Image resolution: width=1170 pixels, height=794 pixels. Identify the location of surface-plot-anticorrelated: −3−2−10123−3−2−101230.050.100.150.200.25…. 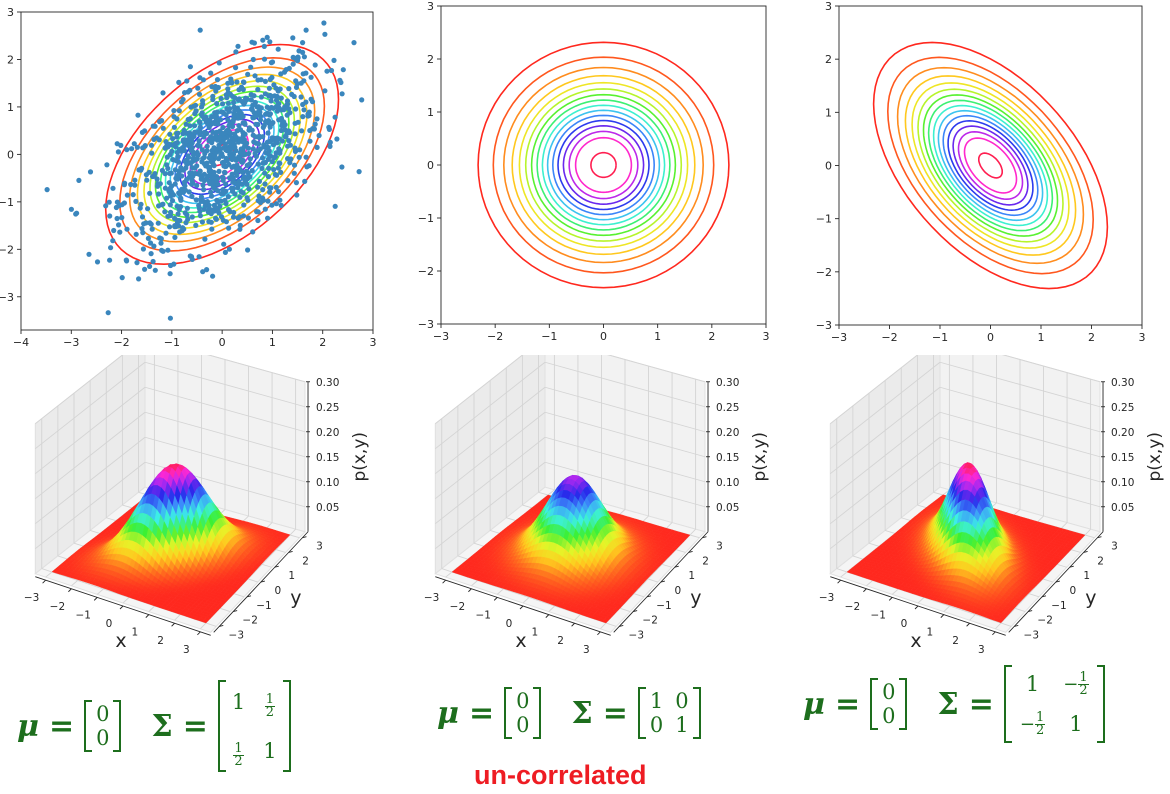
(992, 505).